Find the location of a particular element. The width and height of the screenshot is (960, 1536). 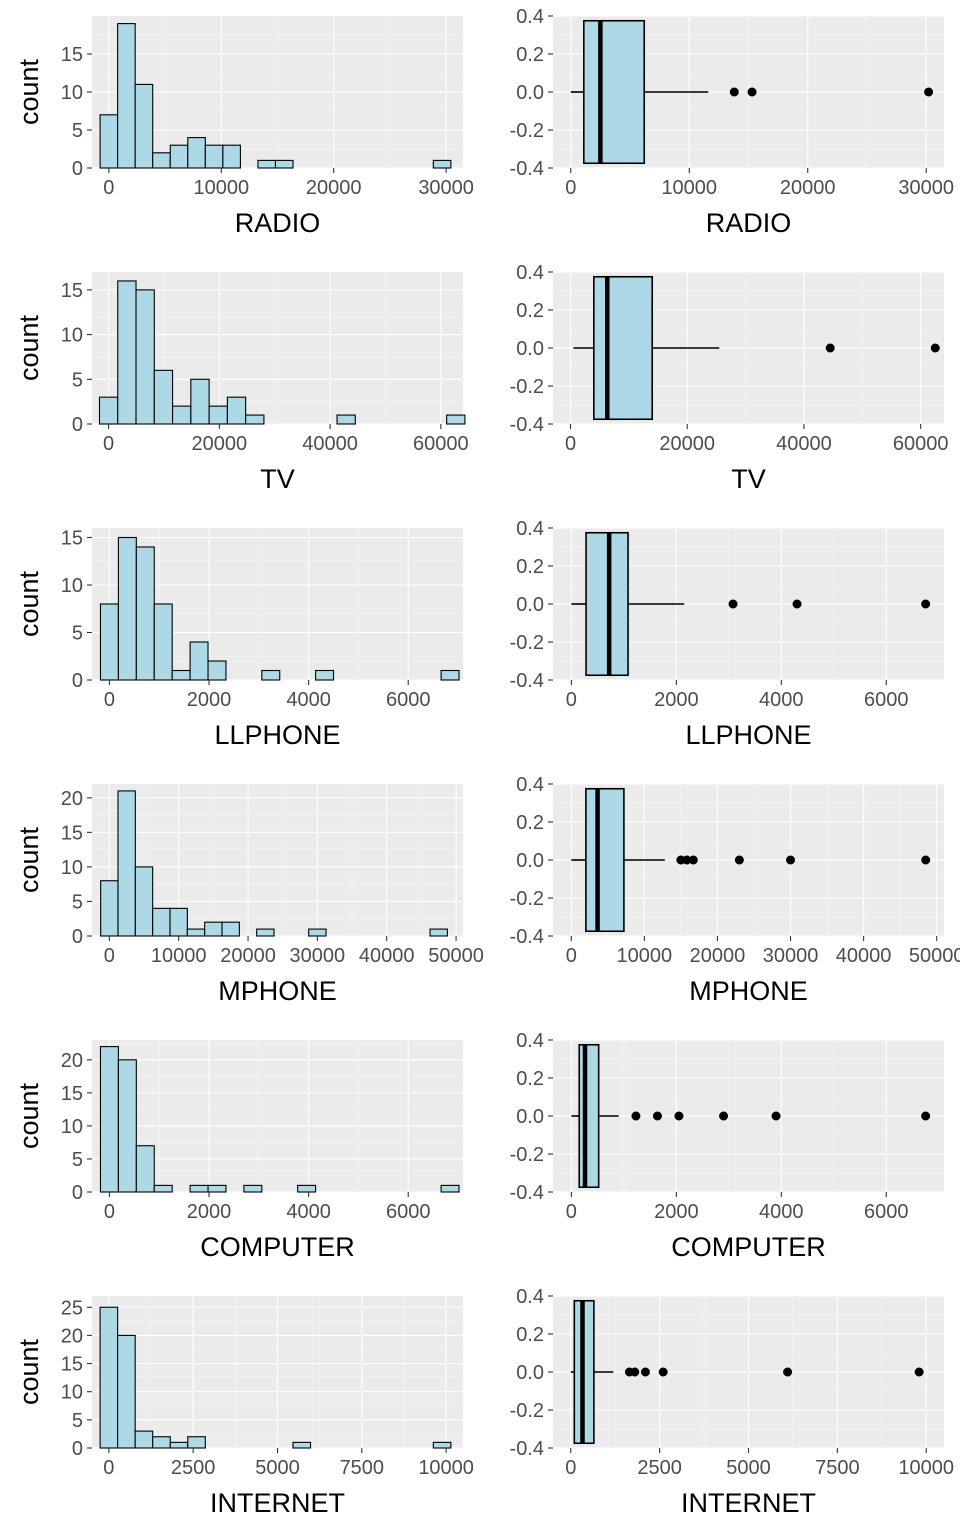

x-axis-title: TV is located at coordinates (748, 479).